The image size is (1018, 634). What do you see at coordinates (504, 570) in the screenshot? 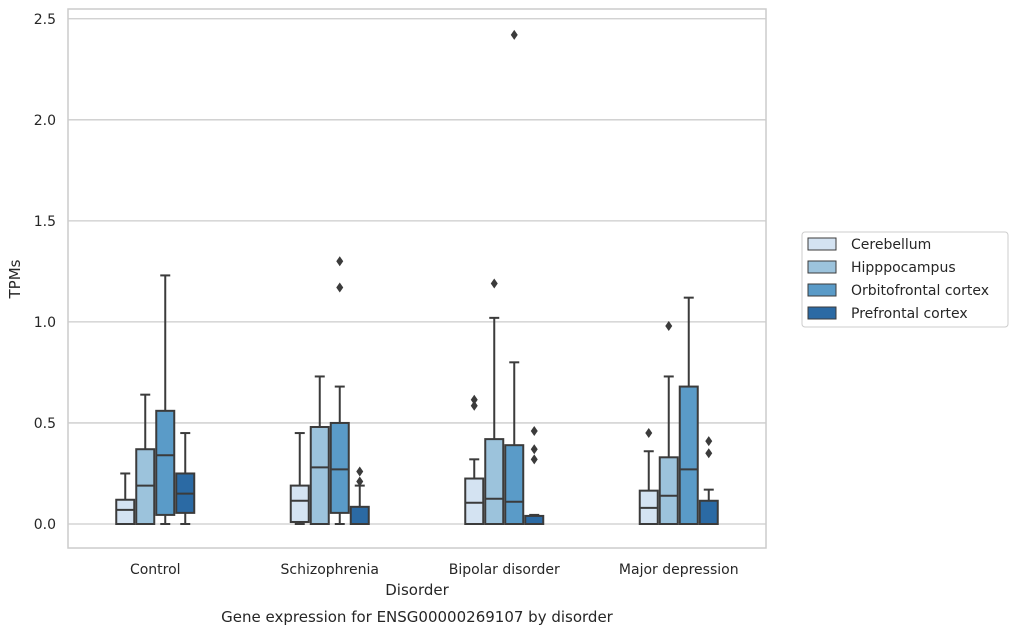
I see `x-tick-label: Bipolar disorder` at bounding box center [504, 570].